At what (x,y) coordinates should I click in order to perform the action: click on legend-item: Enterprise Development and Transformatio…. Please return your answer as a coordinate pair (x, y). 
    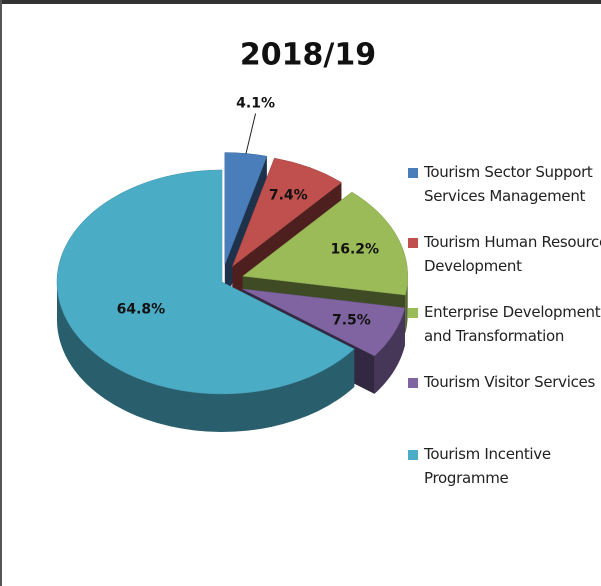
    Looking at the image, I should click on (504, 324).